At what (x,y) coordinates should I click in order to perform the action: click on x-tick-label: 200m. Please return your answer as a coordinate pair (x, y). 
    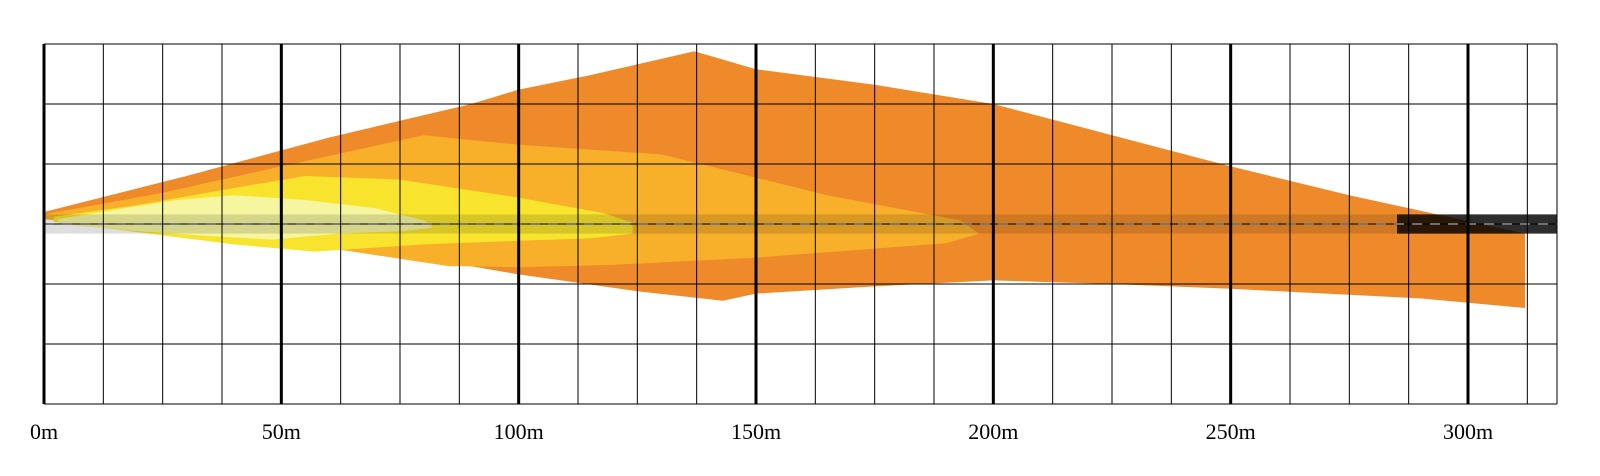
    Looking at the image, I should click on (993, 431).